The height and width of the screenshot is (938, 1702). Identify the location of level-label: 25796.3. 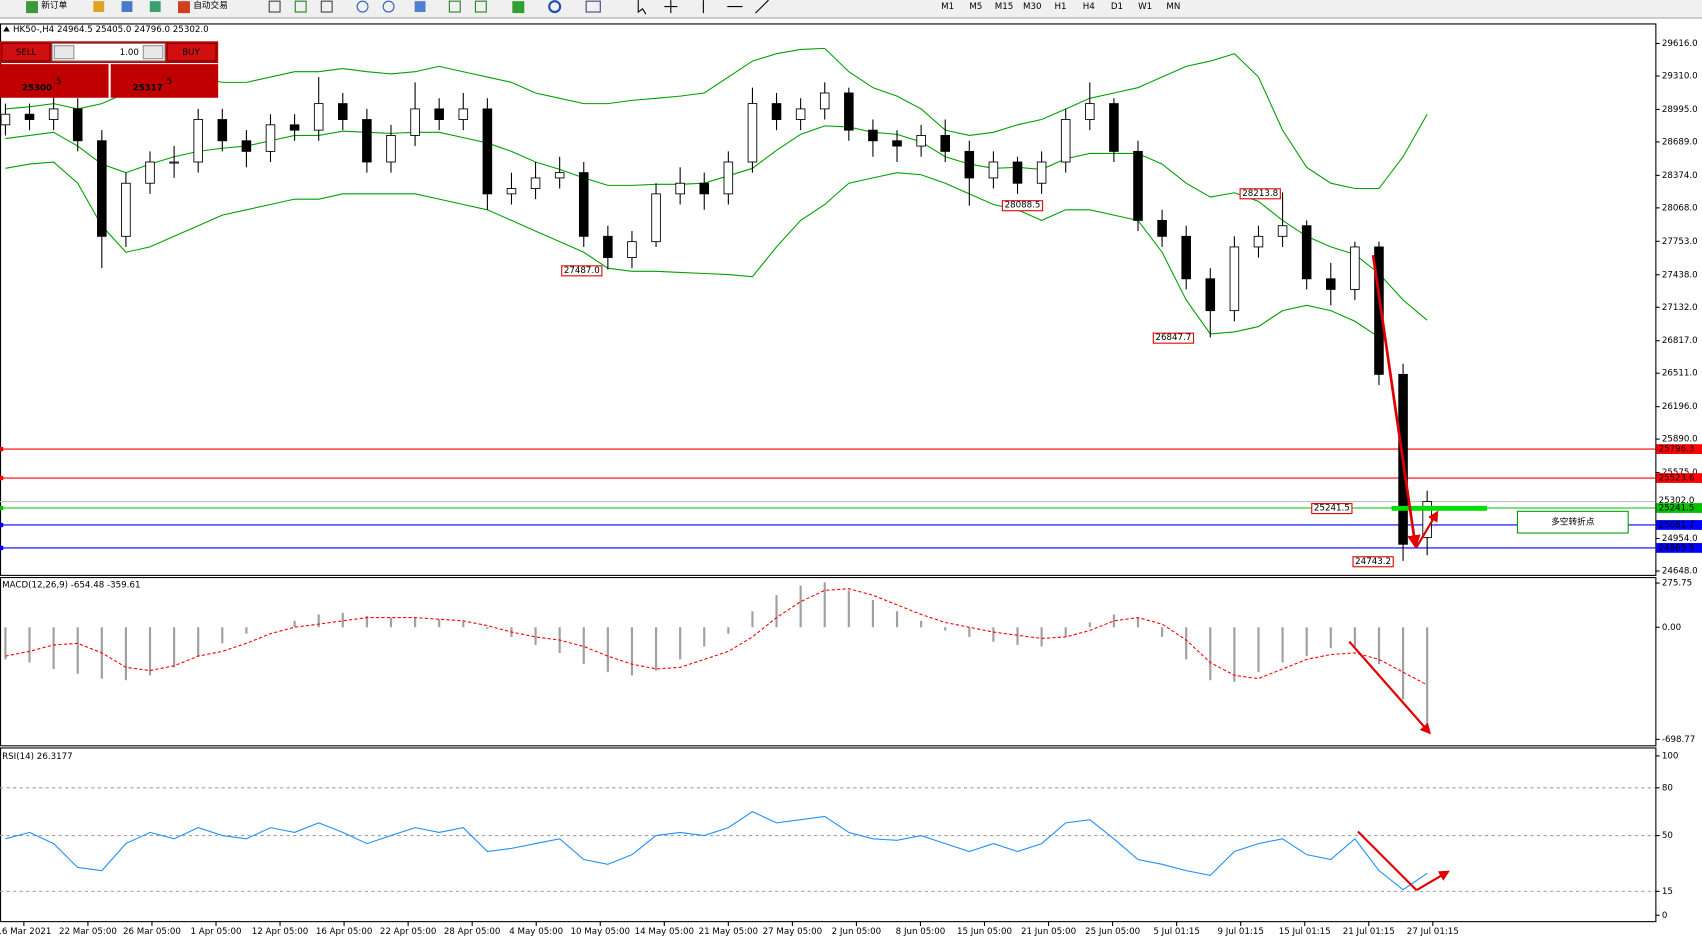
(1677, 450).